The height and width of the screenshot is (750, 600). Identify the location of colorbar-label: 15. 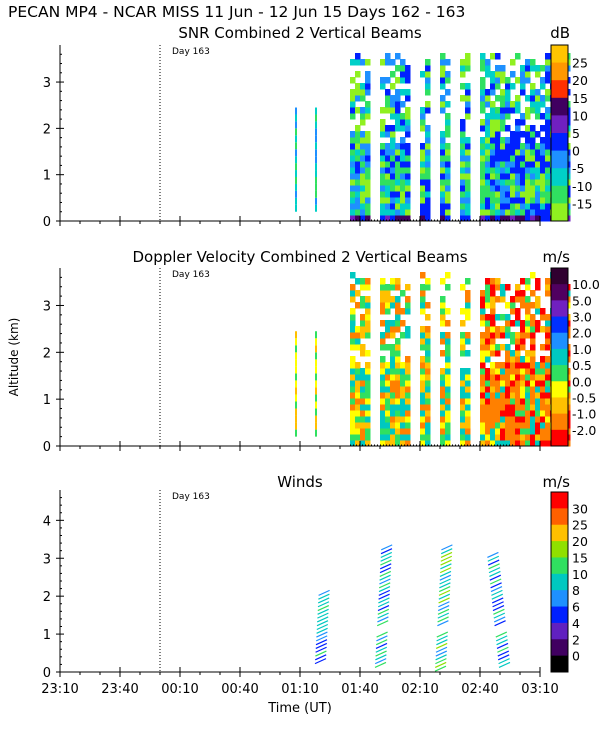
(580, 98).